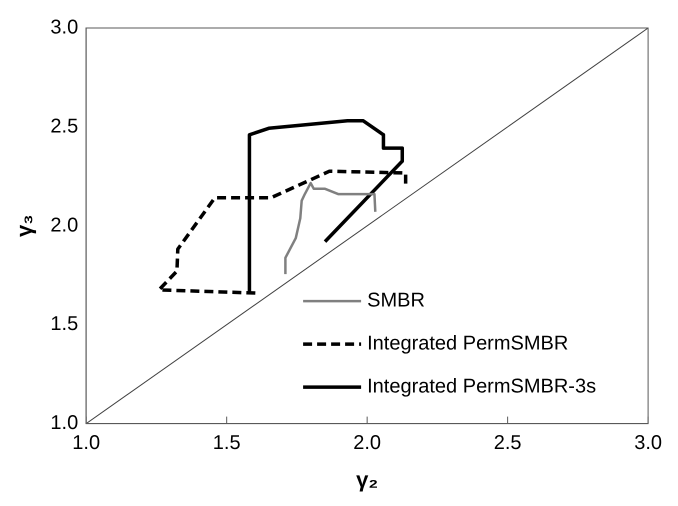  I want to click on legend-label: Integrated PermSMBR, so click(467, 343).